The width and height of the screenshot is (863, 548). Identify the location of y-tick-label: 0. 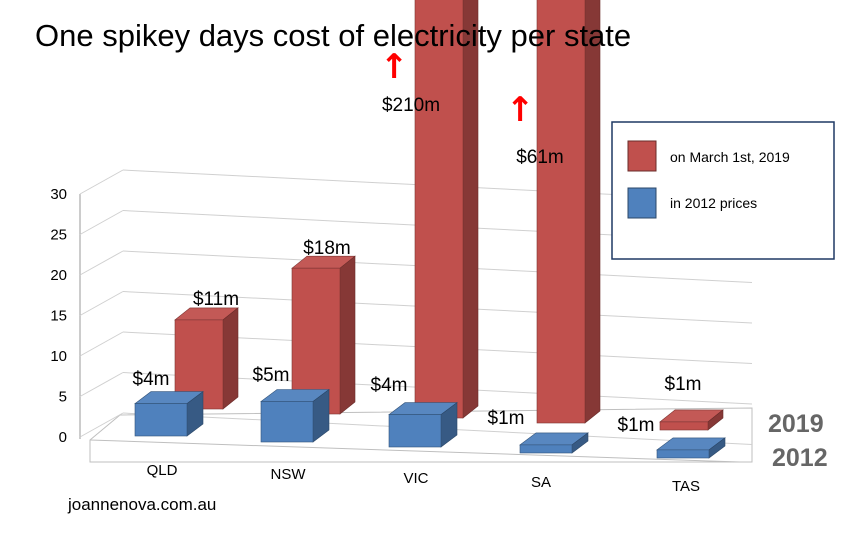
(63, 437).